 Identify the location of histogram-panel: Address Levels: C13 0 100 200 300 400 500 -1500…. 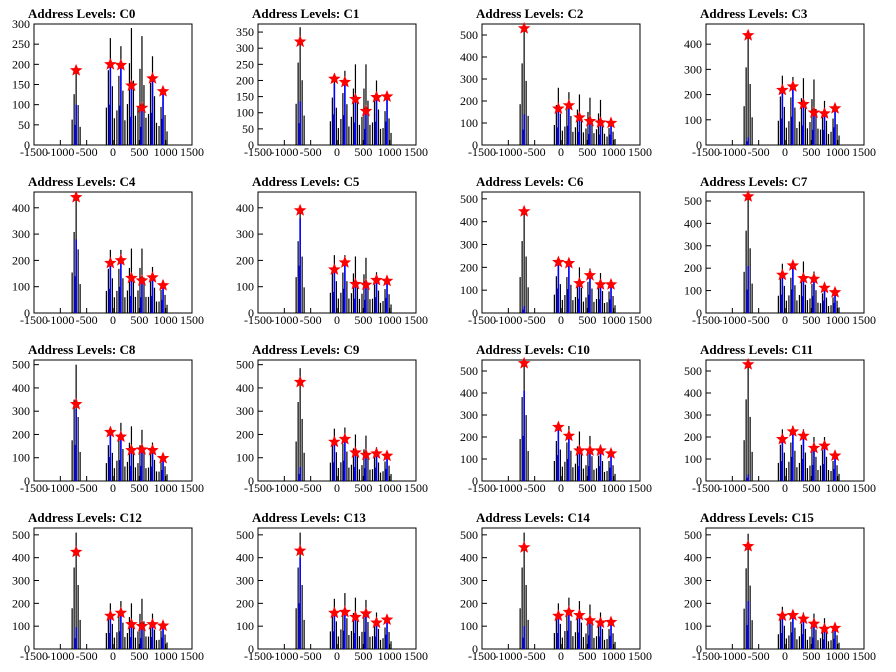
(332, 586).